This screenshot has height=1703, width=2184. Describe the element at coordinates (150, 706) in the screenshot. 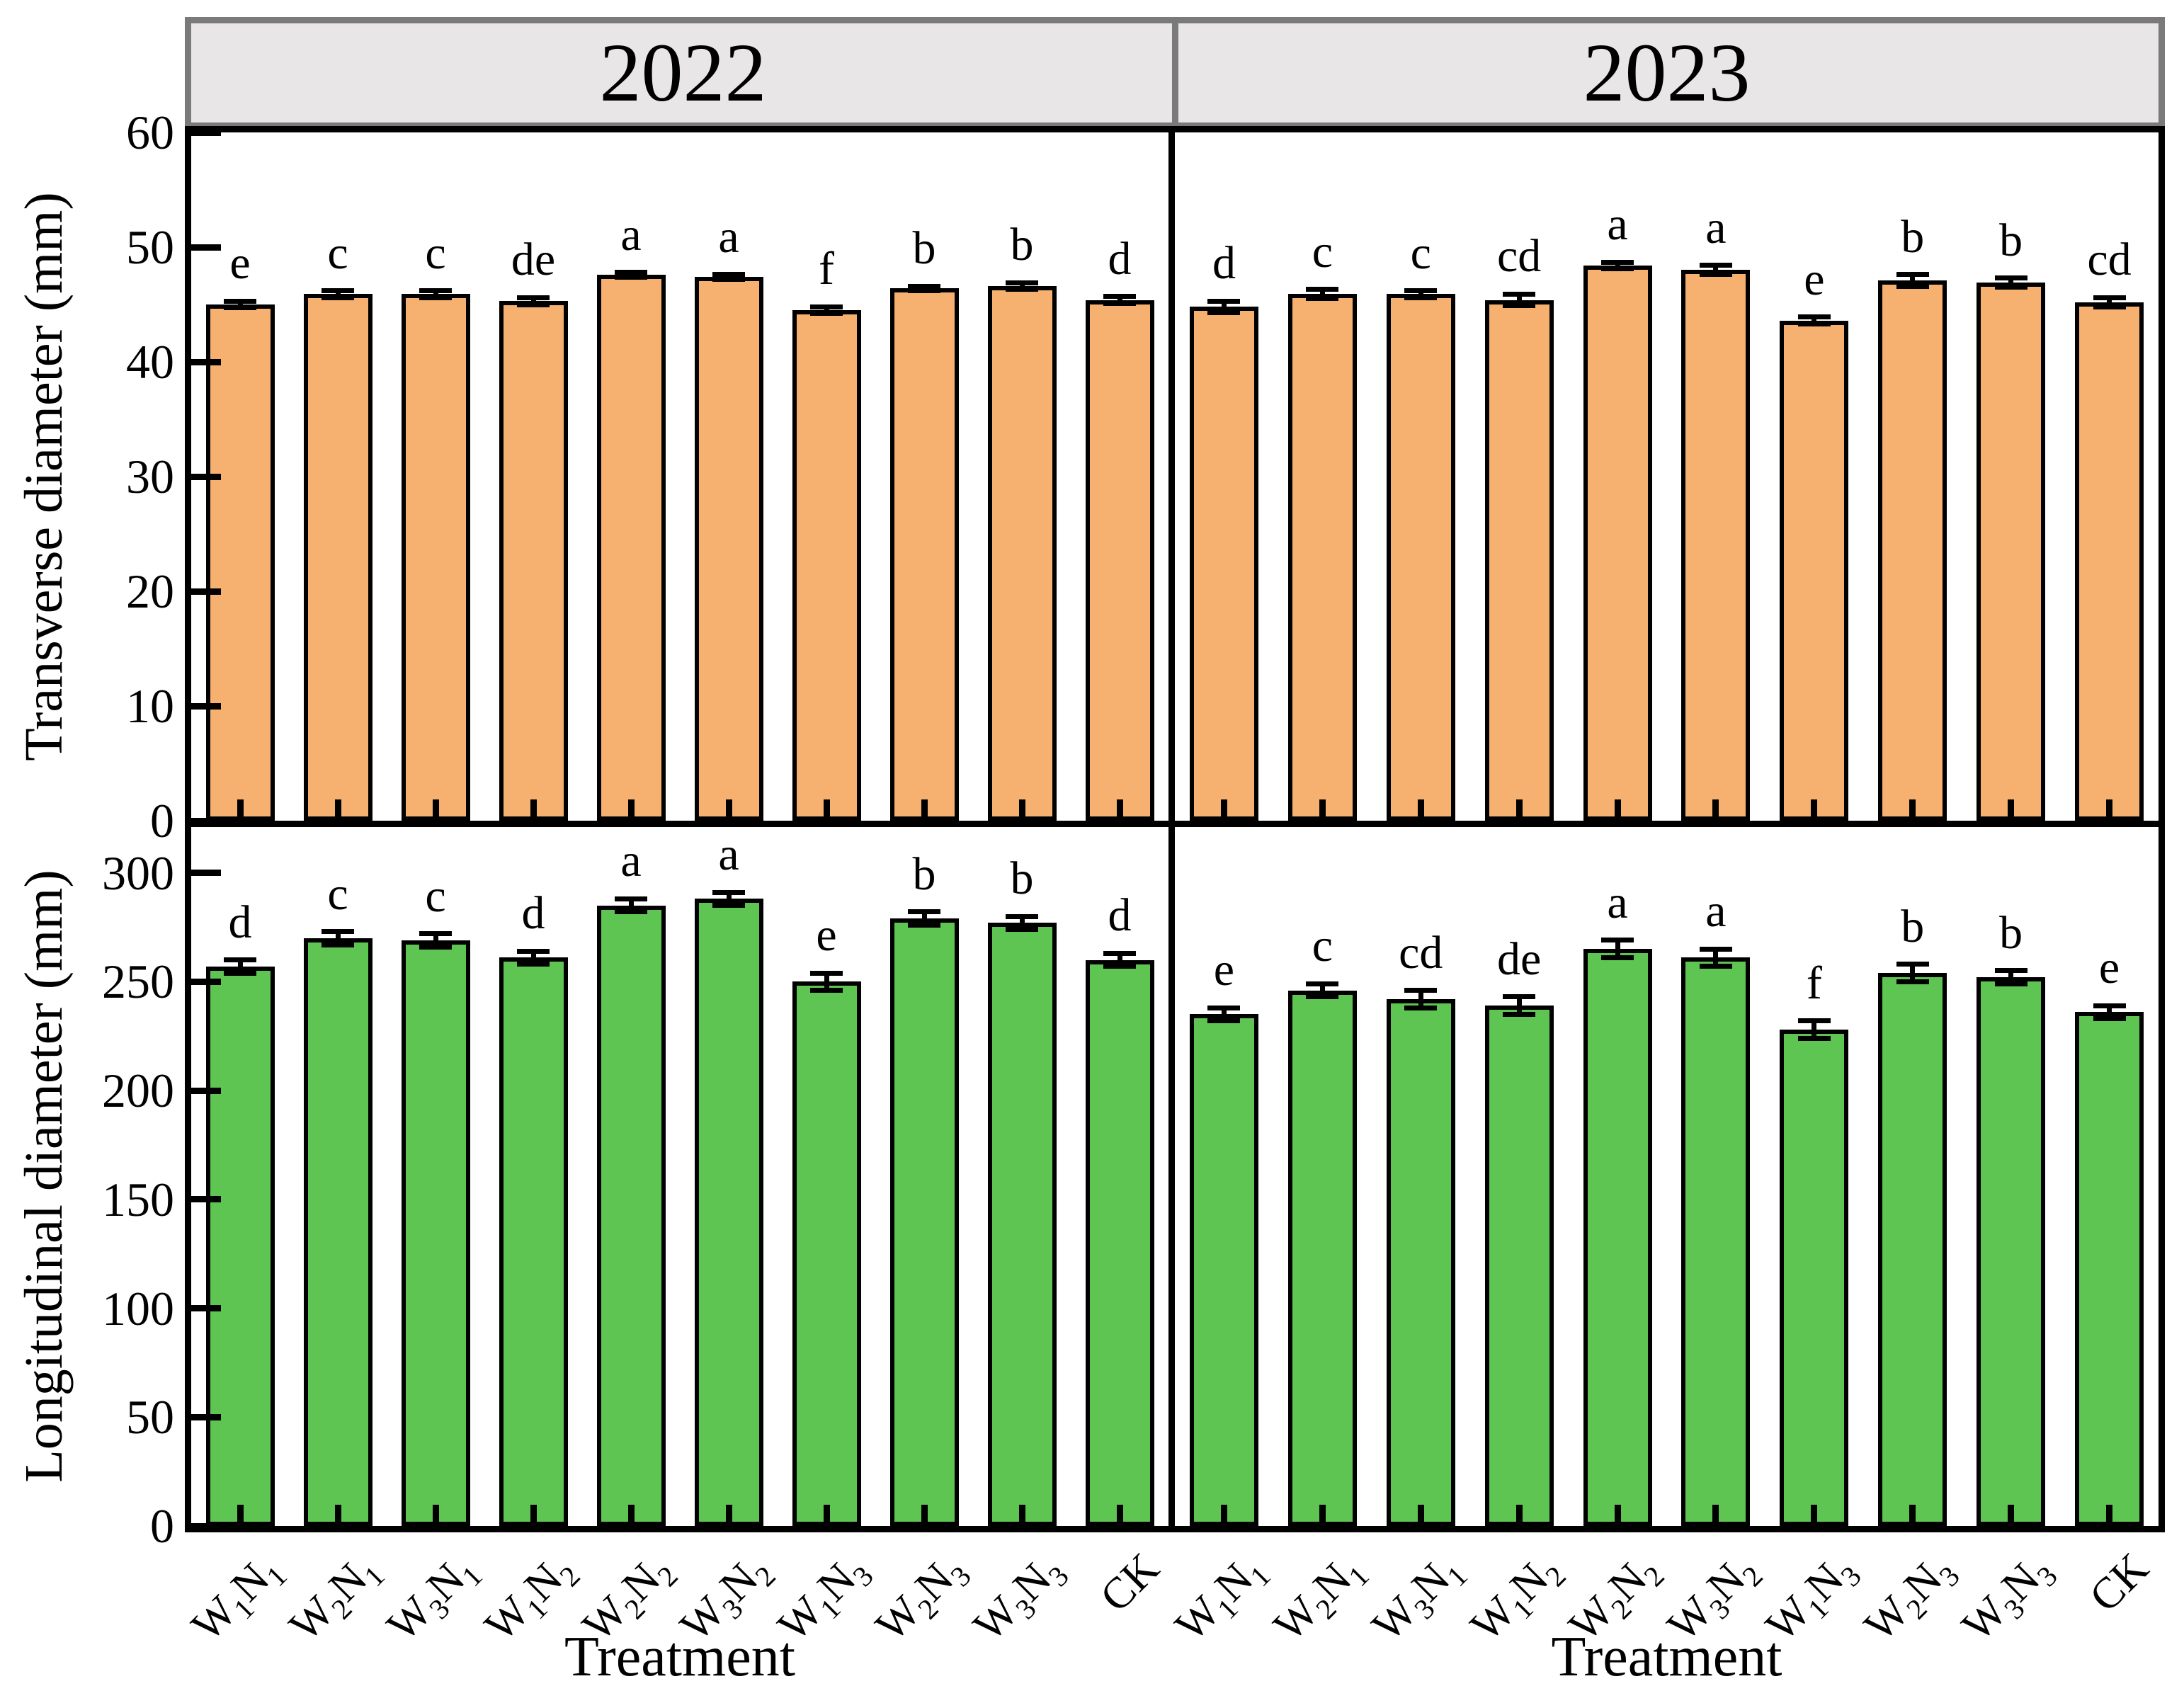

I see `y-tick-label: 10` at that location.